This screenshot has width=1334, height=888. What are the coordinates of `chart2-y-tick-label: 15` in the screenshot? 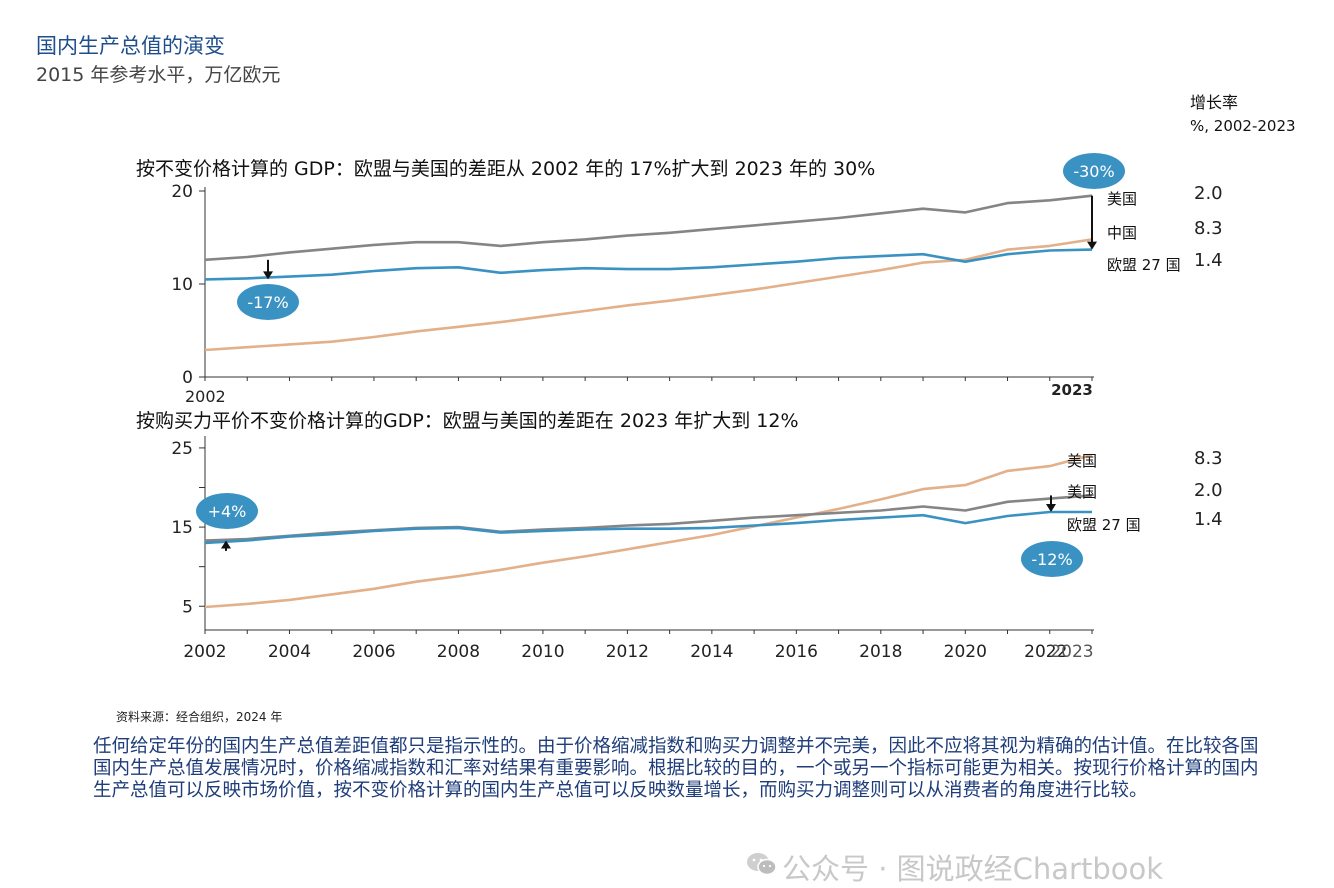 It's located at (182, 528).